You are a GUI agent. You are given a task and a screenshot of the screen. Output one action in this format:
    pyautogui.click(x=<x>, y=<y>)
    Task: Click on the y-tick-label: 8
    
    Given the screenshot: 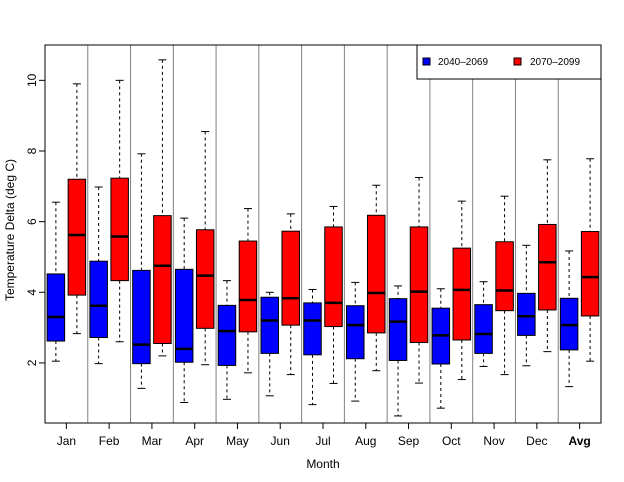 What is the action you would take?
    pyautogui.click(x=32, y=150)
    